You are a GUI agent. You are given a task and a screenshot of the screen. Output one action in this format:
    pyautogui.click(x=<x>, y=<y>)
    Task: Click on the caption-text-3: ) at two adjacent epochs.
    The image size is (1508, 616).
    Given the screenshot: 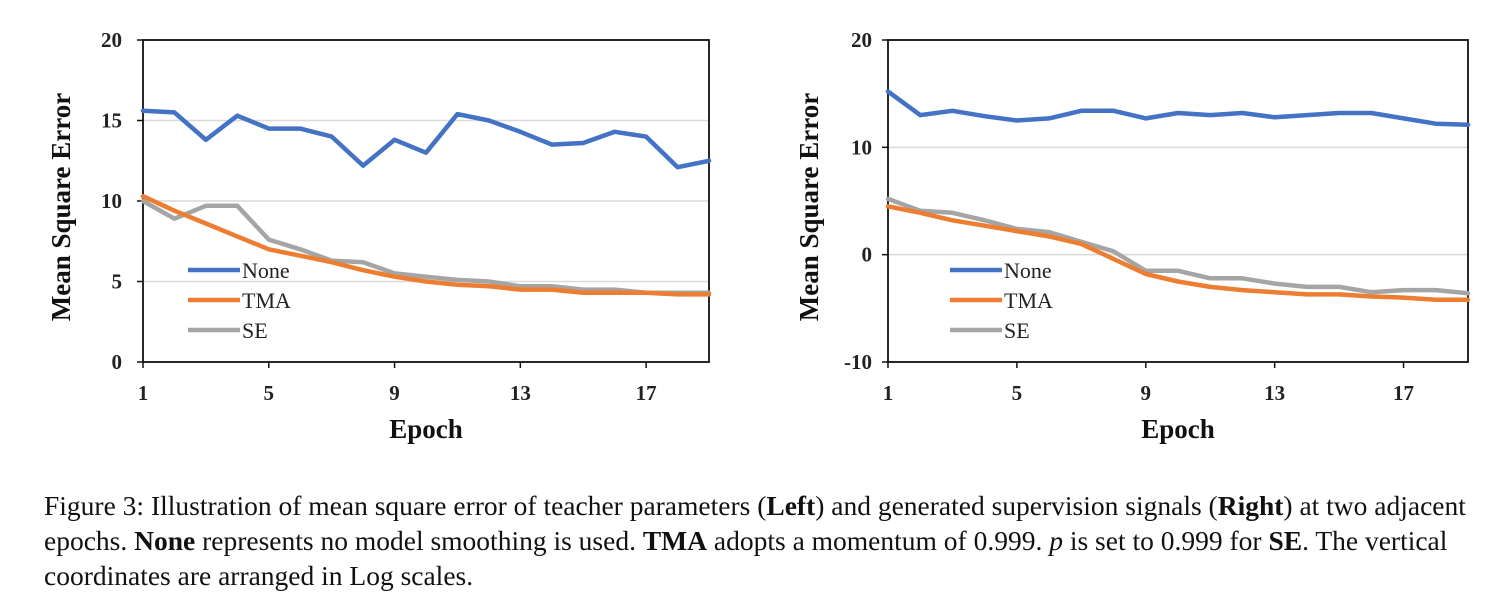 What is the action you would take?
    pyautogui.click(x=755, y=523)
    